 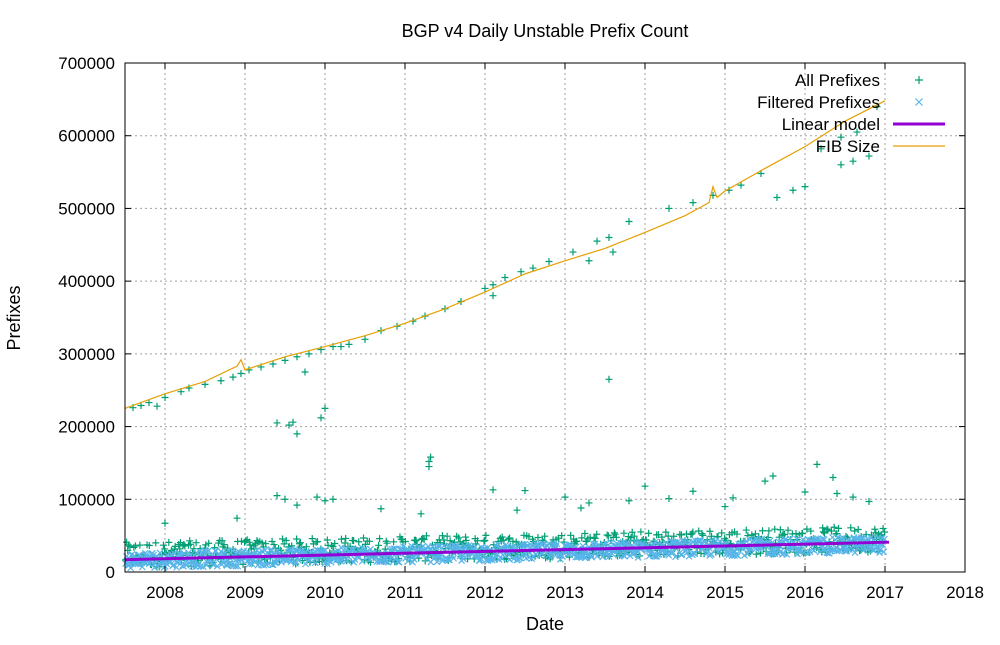 What do you see at coordinates (86, 354) in the screenshot?
I see `y-tick-label: 300000` at bounding box center [86, 354].